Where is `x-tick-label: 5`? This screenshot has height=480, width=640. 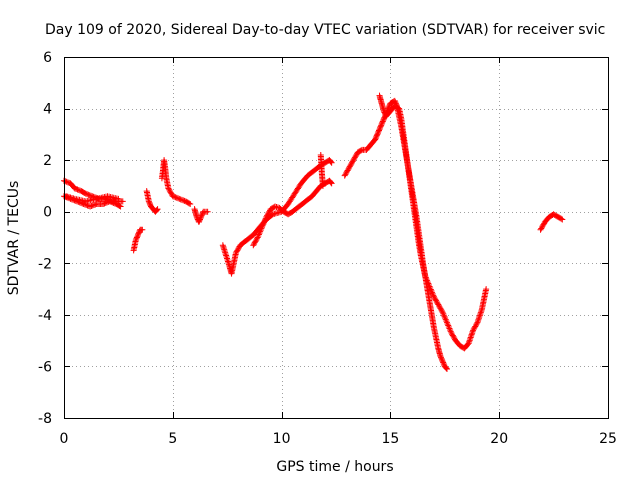
x-tick-label: 5 is located at coordinates (172, 439).